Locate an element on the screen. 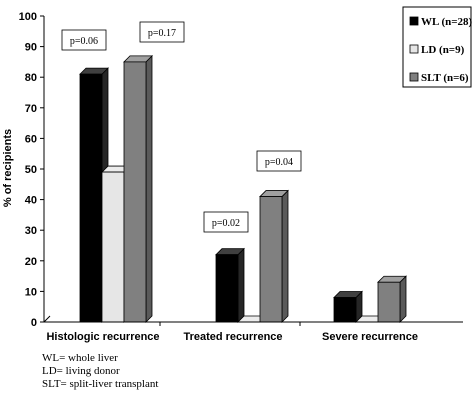 The height and width of the screenshot is (419, 474). footnote-wl: WL= whole liver is located at coordinates (80, 358).